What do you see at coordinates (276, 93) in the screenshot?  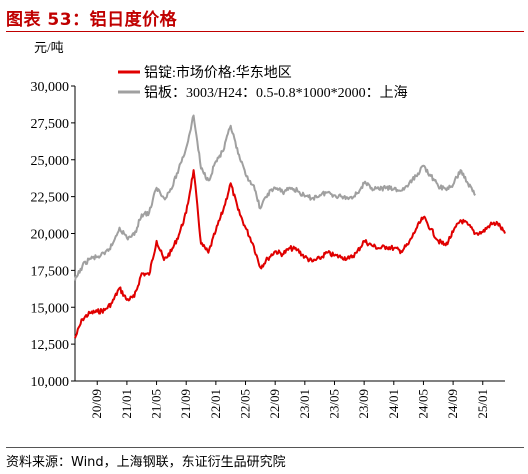 I see `legend-label-2: 铝板：3003/H24：0.5-0.8*1000*2000：上海` at bounding box center [276, 93].